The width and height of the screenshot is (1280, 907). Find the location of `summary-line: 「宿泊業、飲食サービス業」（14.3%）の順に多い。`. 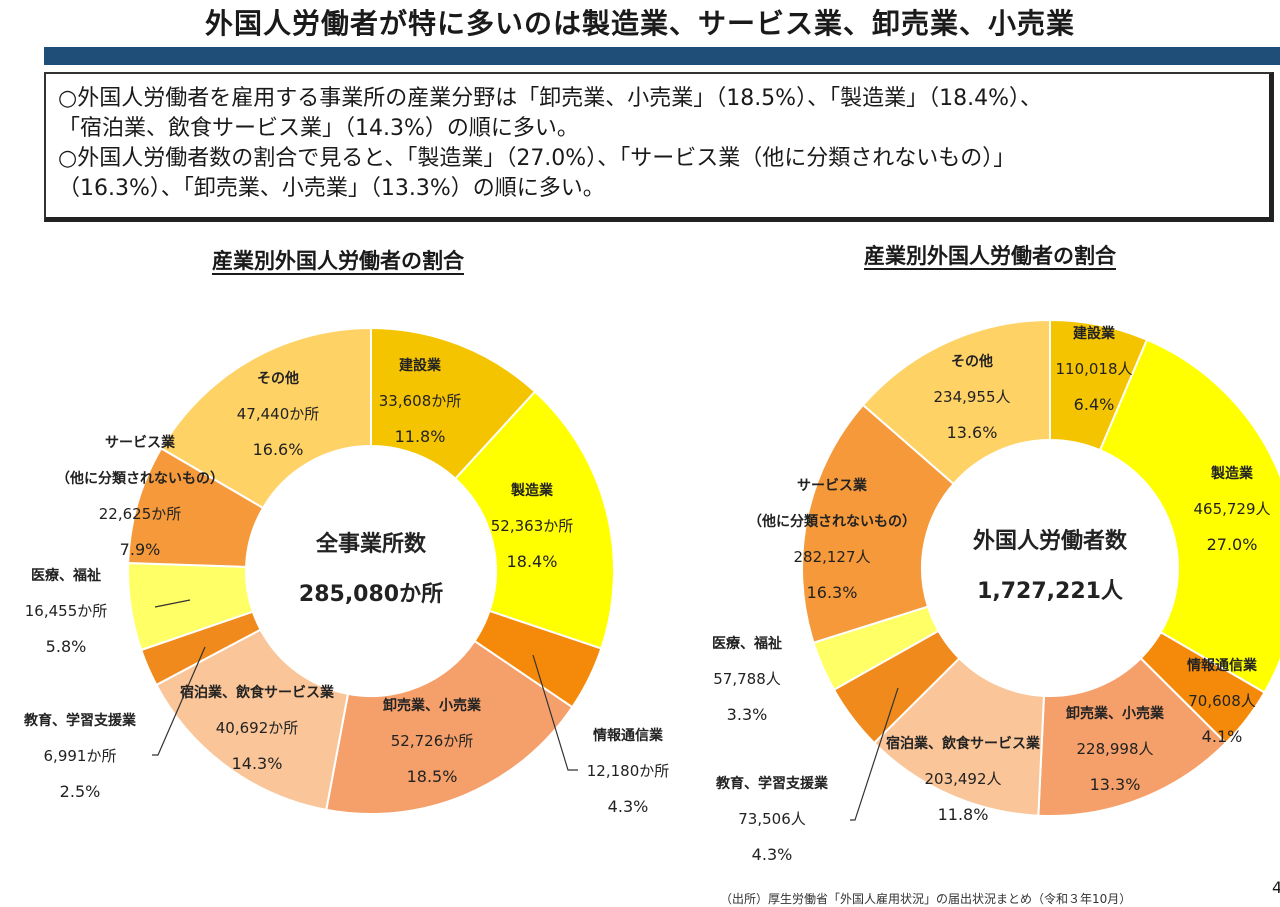

summary-line: 「宿泊業、飲食サービス業」（14.3%）の順に多い。 is located at coordinates (318, 128).